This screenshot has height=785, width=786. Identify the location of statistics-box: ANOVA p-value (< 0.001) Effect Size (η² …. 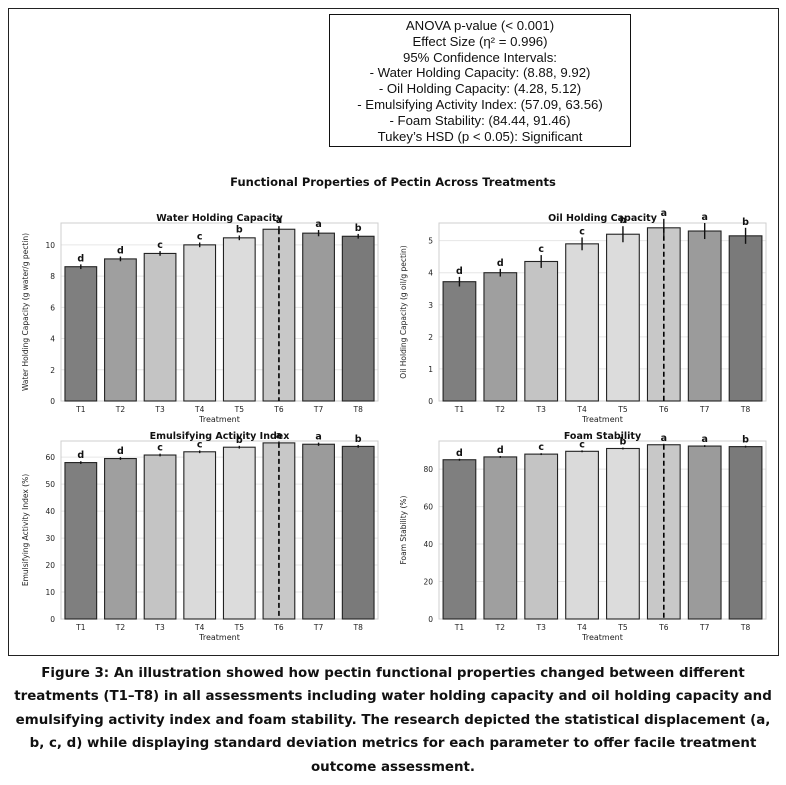
(480, 80).